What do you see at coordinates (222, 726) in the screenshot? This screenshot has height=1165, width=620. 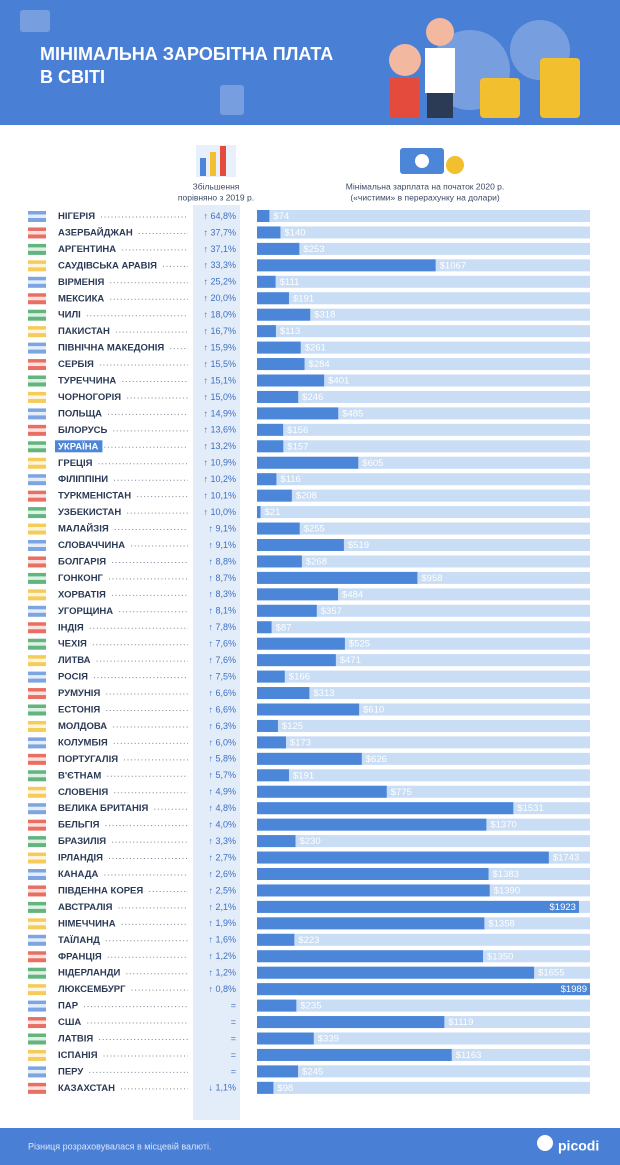 I see `growth-label: ↑ 6,3%` at bounding box center [222, 726].